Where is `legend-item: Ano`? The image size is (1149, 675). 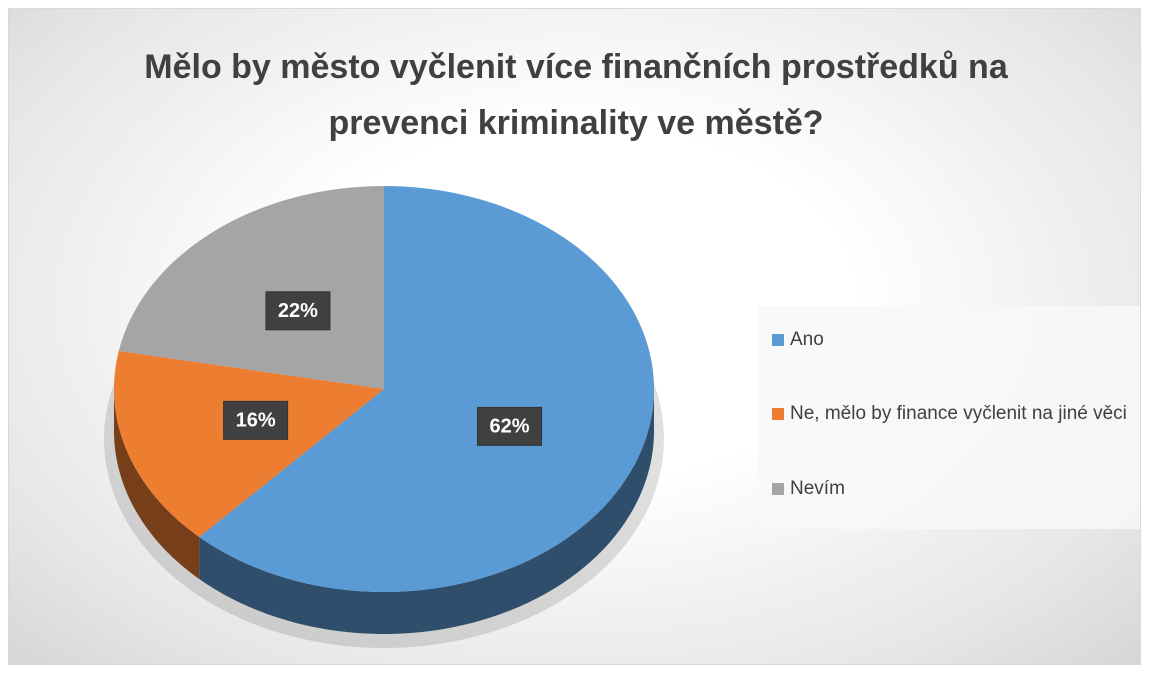
legend-item: Ano is located at coordinates (952, 340).